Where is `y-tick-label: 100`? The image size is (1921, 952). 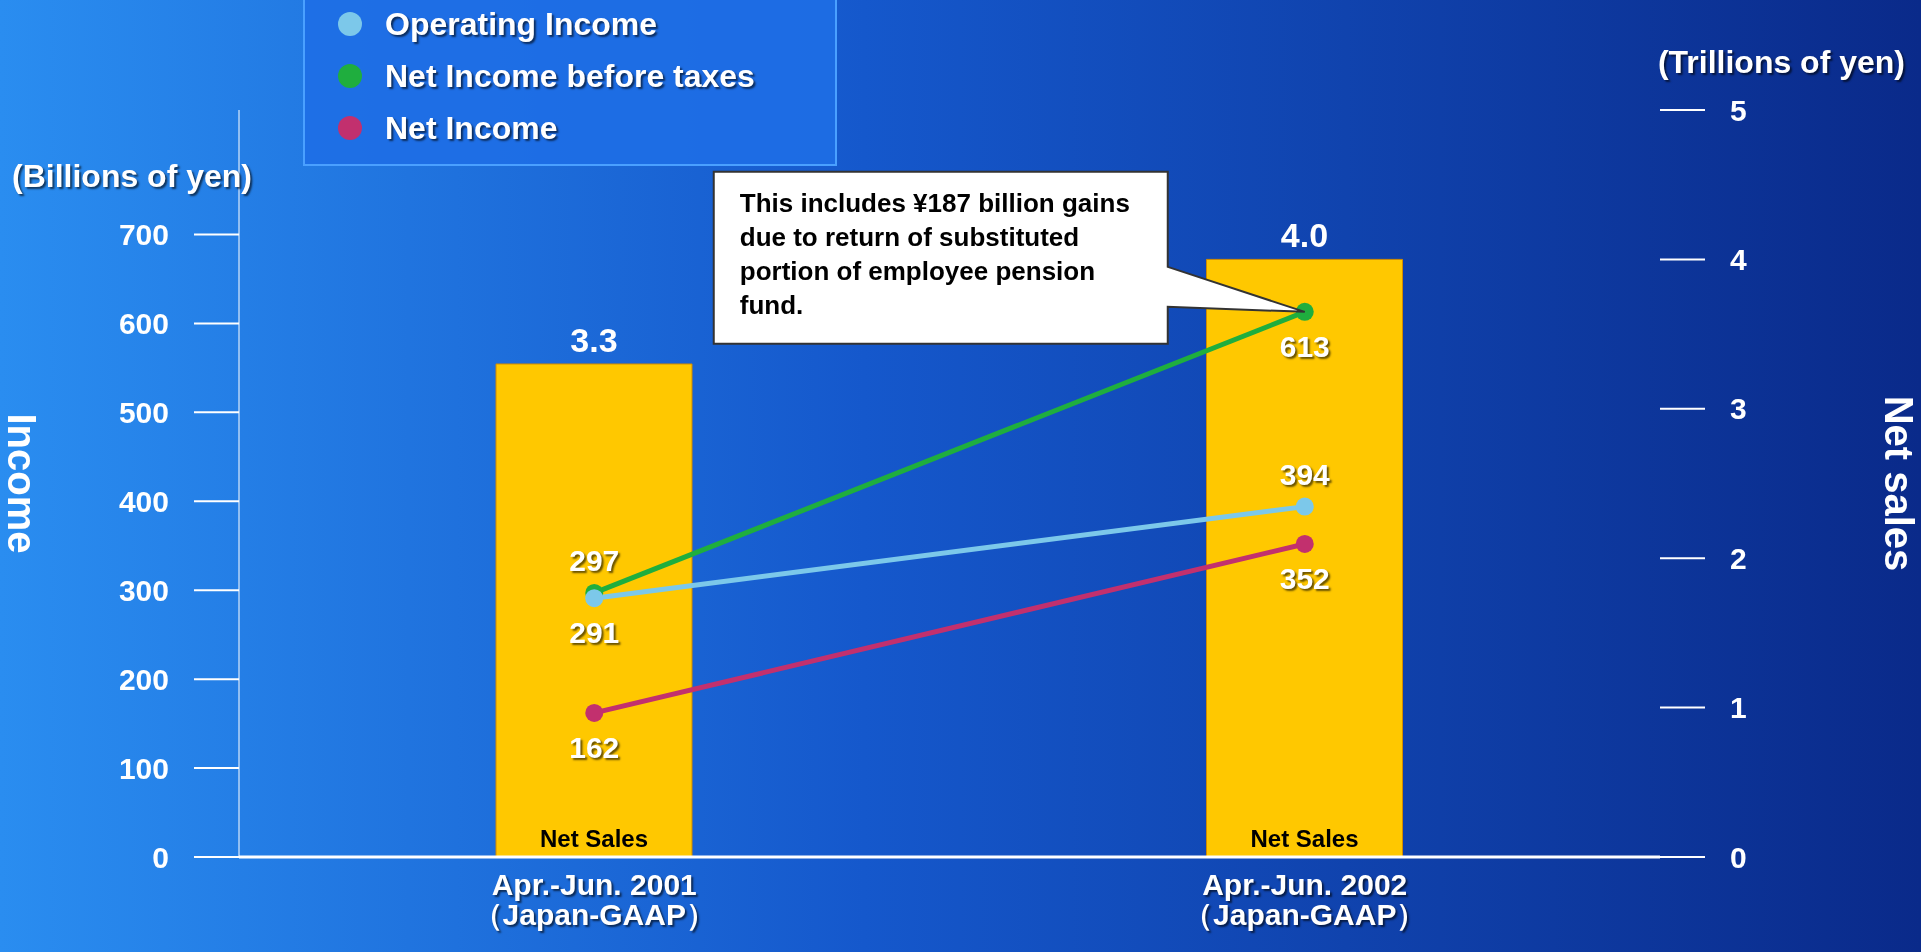
y-tick-label: 100 is located at coordinates (143, 768).